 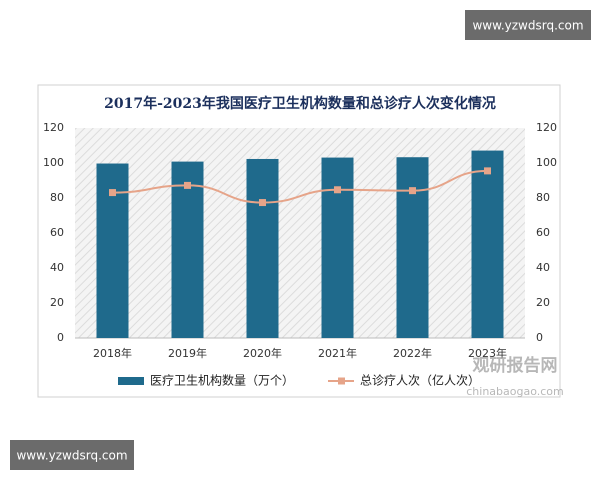 I want to click on watermark-brand: 观研报告网, so click(x=515, y=365).